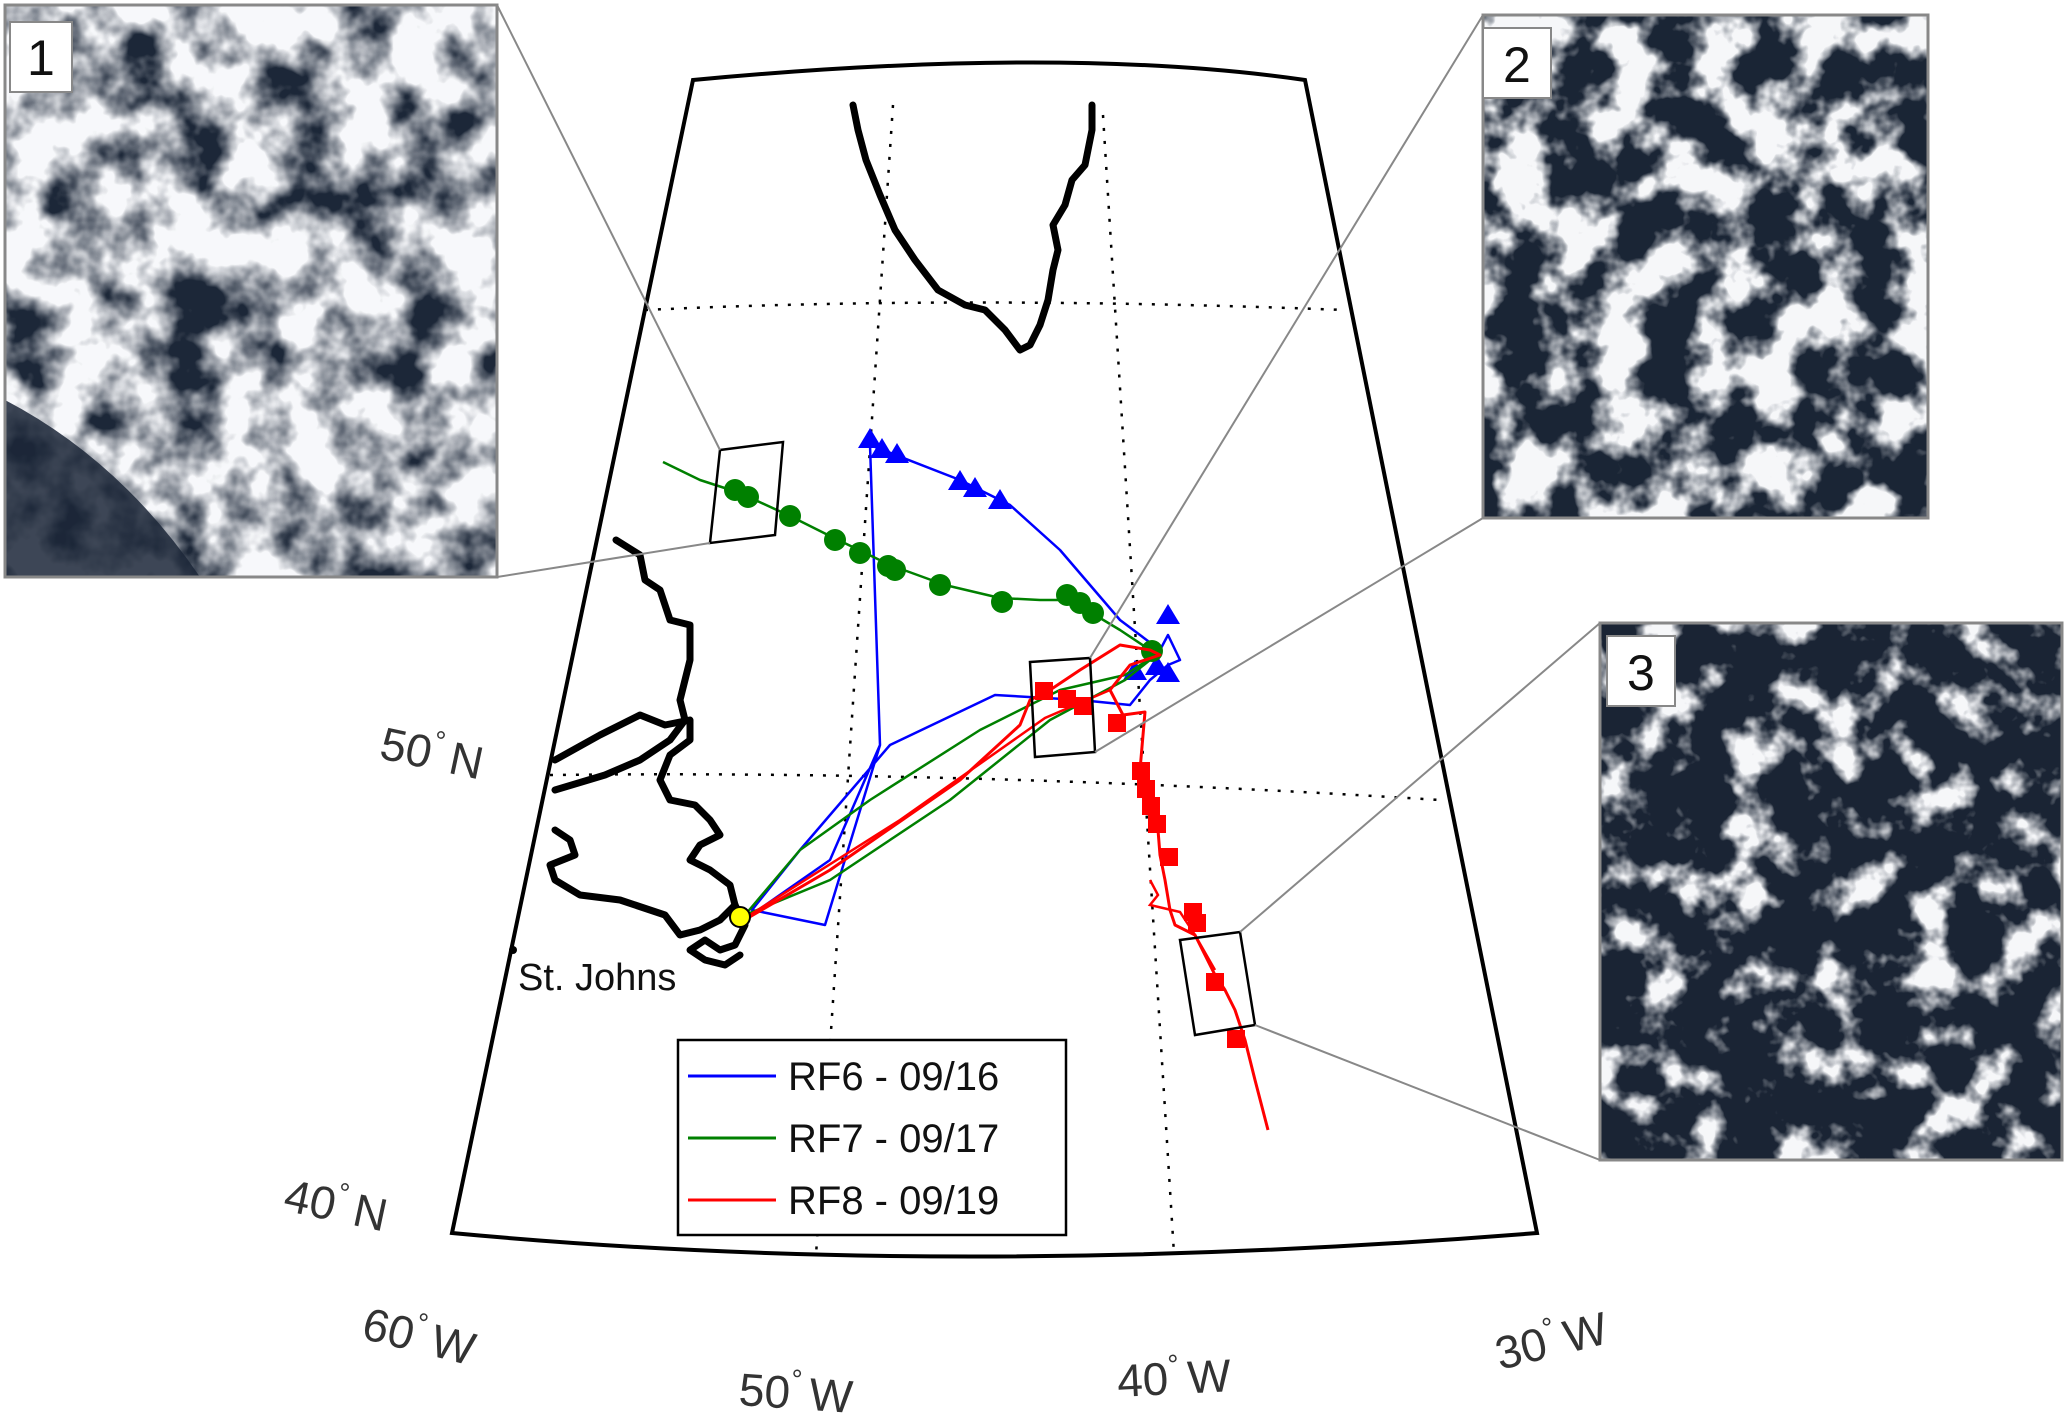 This screenshot has height=1417, width=2067. What do you see at coordinates (1209, 1376) in the screenshot?
I see `lon-label-40w-hemi: W` at bounding box center [1209, 1376].